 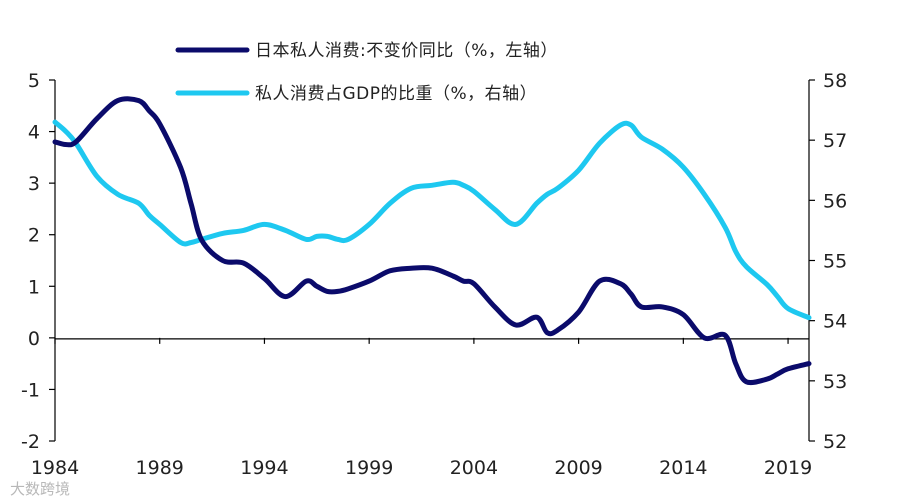 What do you see at coordinates (369, 468) in the screenshot?
I see `x-tick-label: 1999` at bounding box center [369, 468].